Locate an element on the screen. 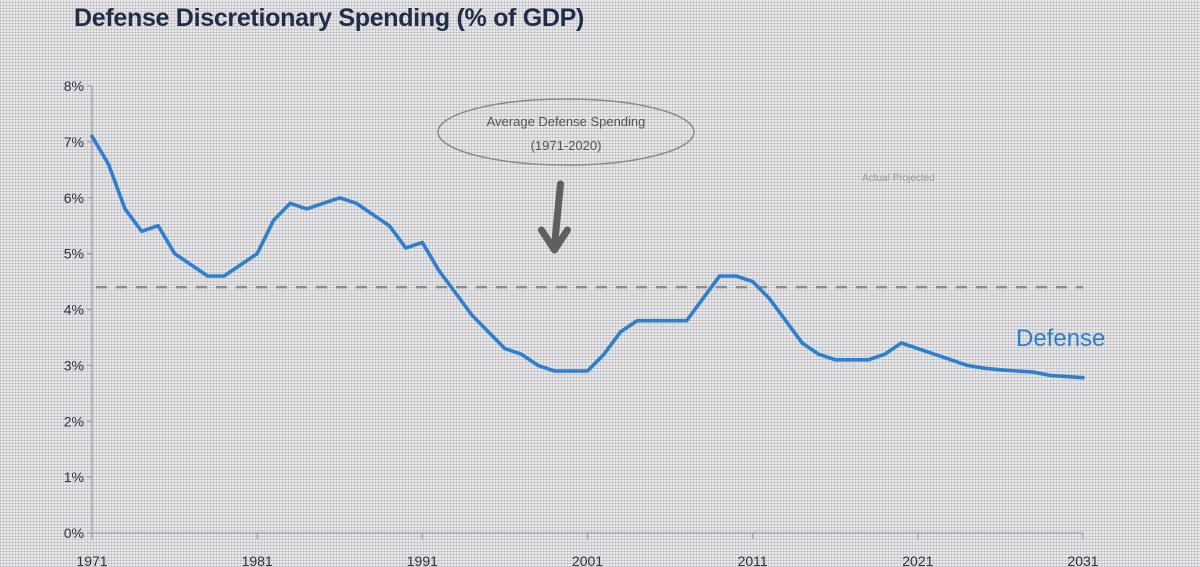  average-annotation: Average Defense Spending (1971-2020) is located at coordinates (566, 176).